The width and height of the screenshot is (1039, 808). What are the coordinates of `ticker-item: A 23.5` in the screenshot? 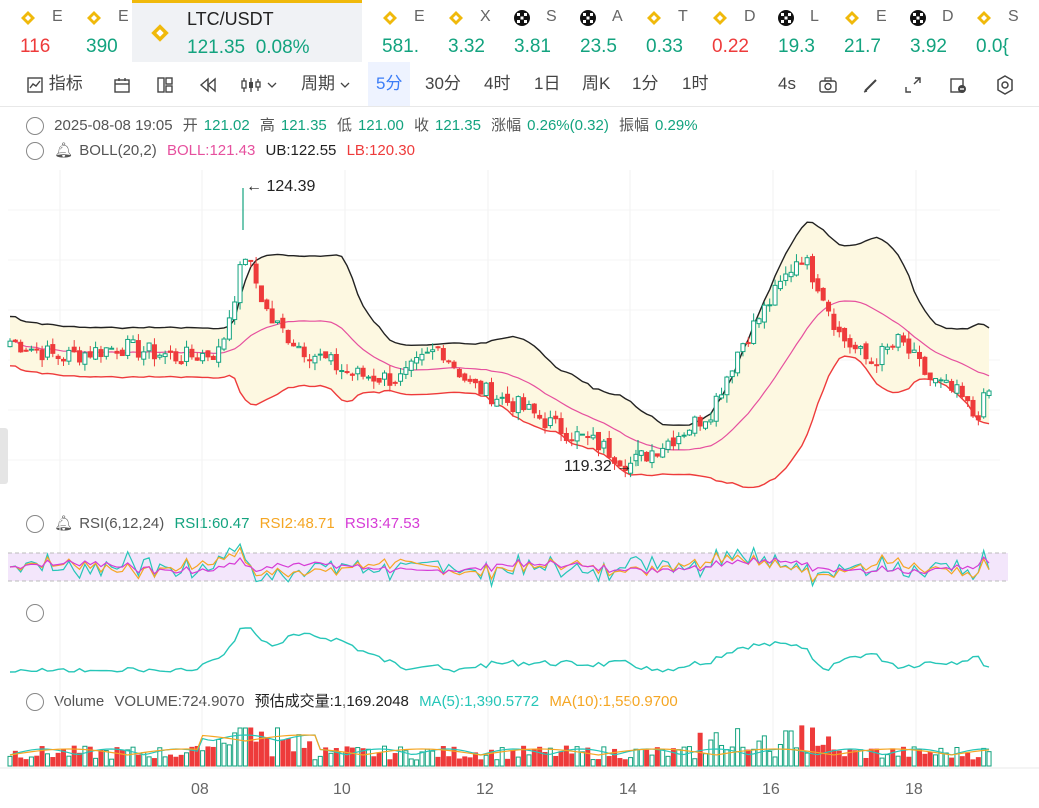 It's located at (593, 31).